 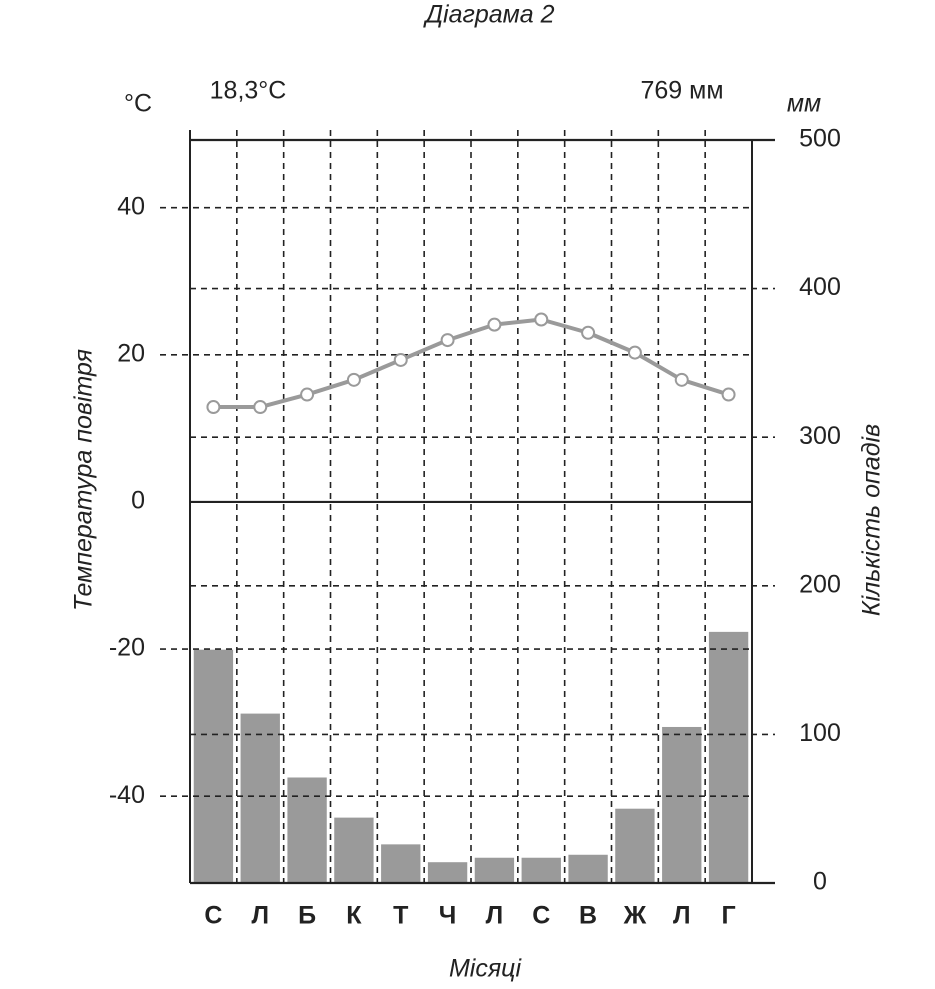 What do you see at coordinates (354, 916) in the screenshot?
I see `x-tick-label: К` at bounding box center [354, 916].